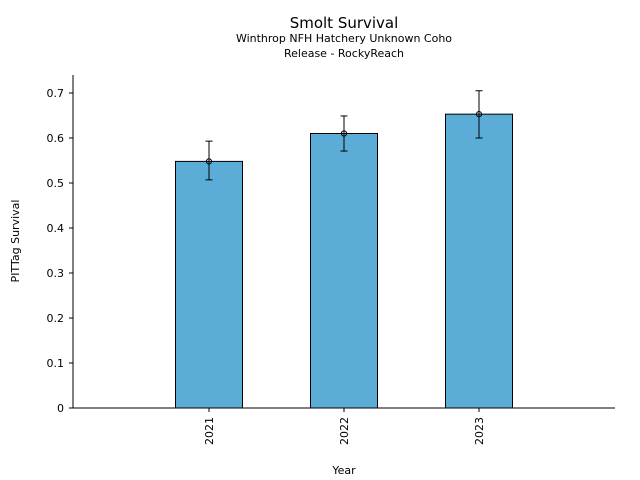 Image resolution: width=640 pixels, height=480 pixels. I want to click on chart-title: Smolt Survival, so click(344, 23).